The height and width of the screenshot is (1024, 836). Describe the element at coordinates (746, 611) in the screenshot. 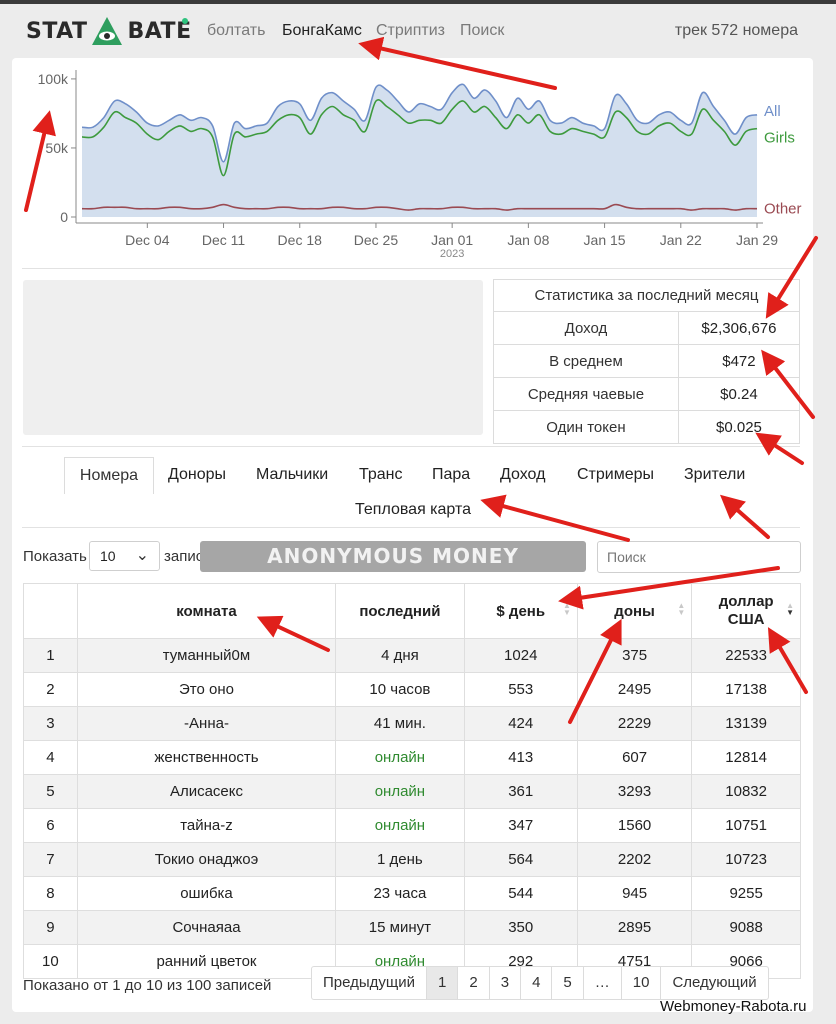

I see `col-header-usd: доллар США ▲ ▼` at that location.